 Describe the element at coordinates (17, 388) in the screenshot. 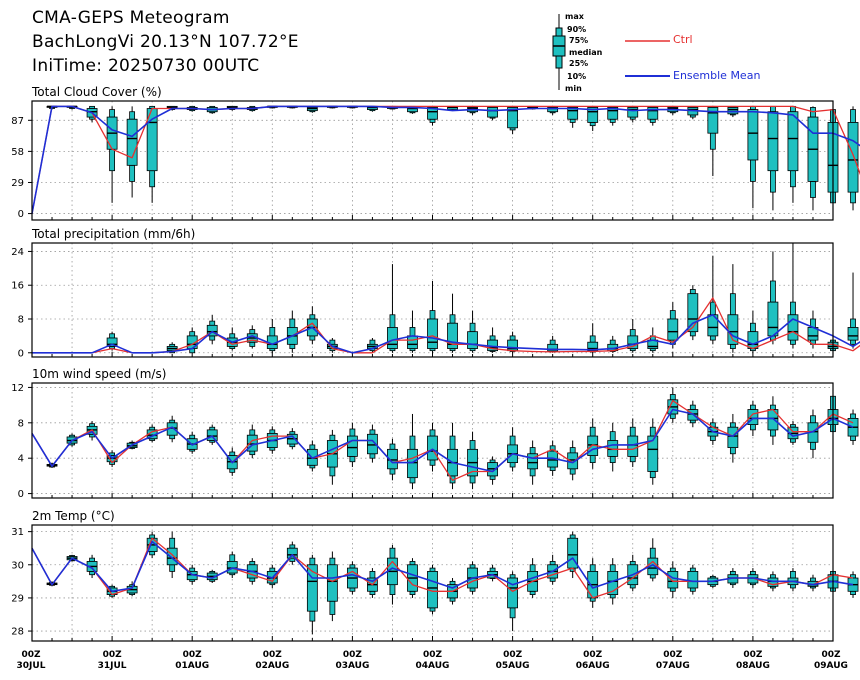

I see `y-tick-label: 12` at that location.